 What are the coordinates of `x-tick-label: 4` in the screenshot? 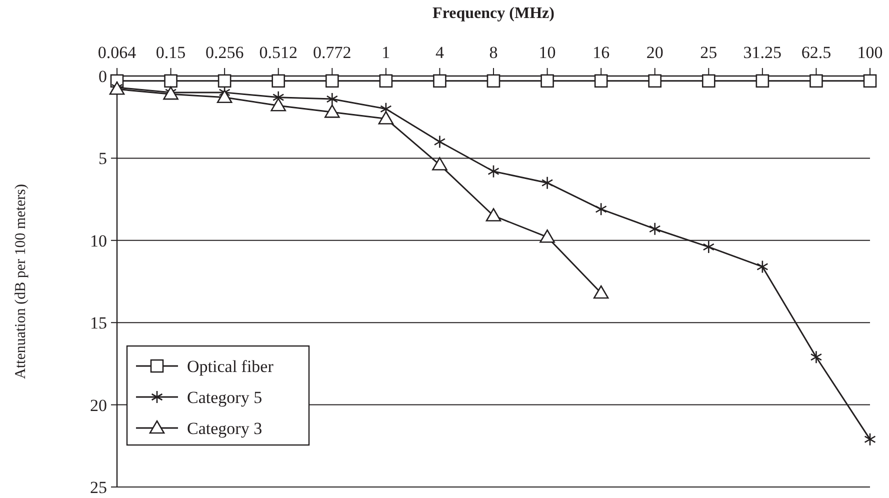 It's located at (439, 52).